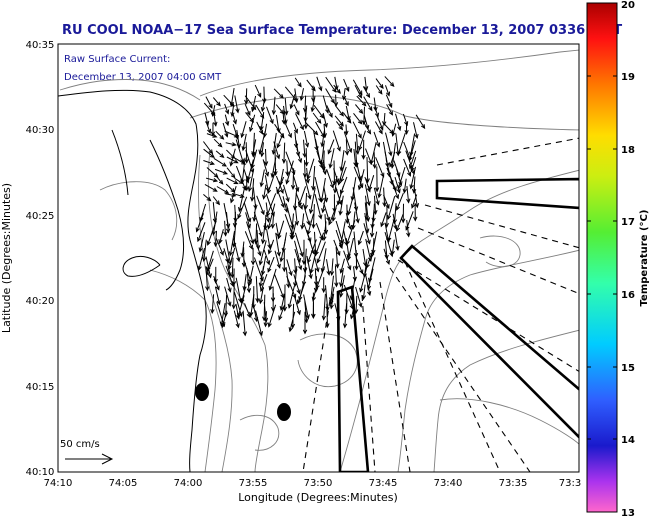  What do you see at coordinates (117, 59) in the screenshot?
I see `current-subtitle-1: Raw Surface Current:` at bounding box center [117, 59].